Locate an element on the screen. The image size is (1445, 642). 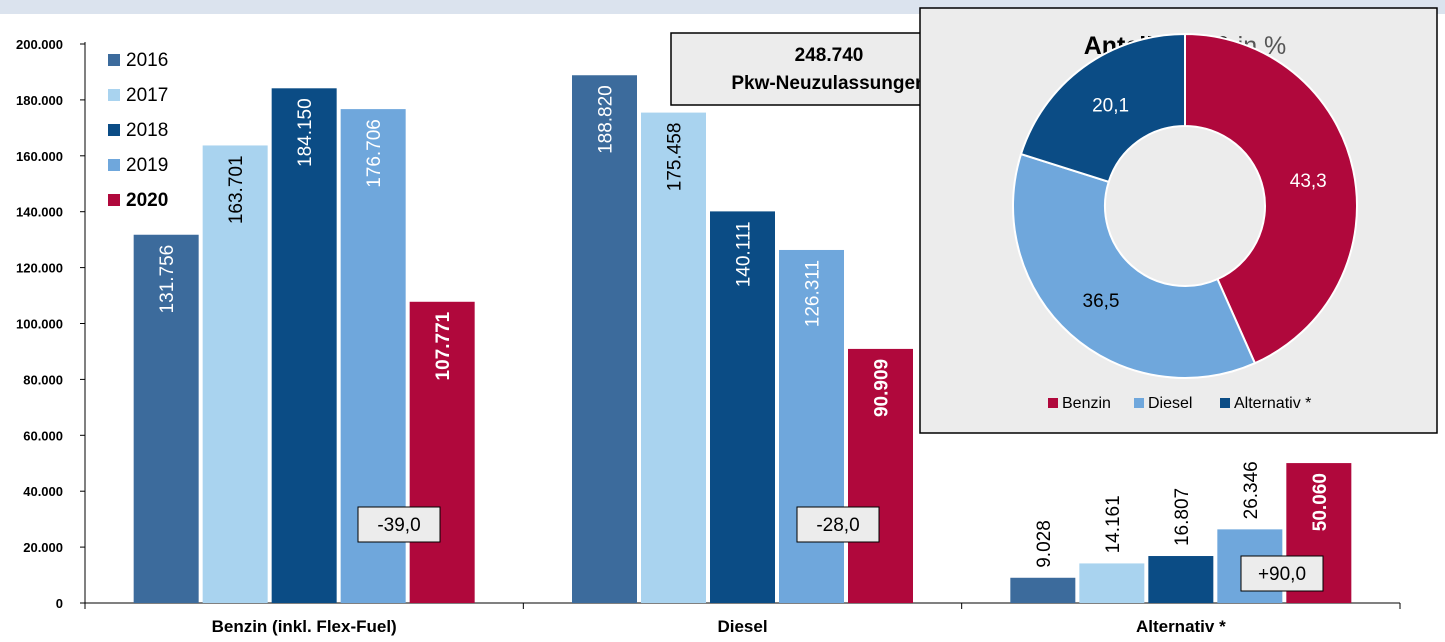
bar-value-label: 26.346 is located at coordinates (1251, 490).